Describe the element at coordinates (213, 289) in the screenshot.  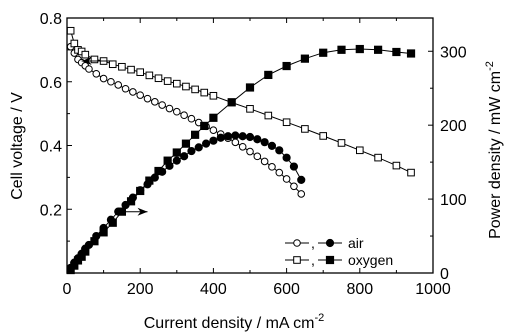
I see `x-tick-label: 400` at that location.